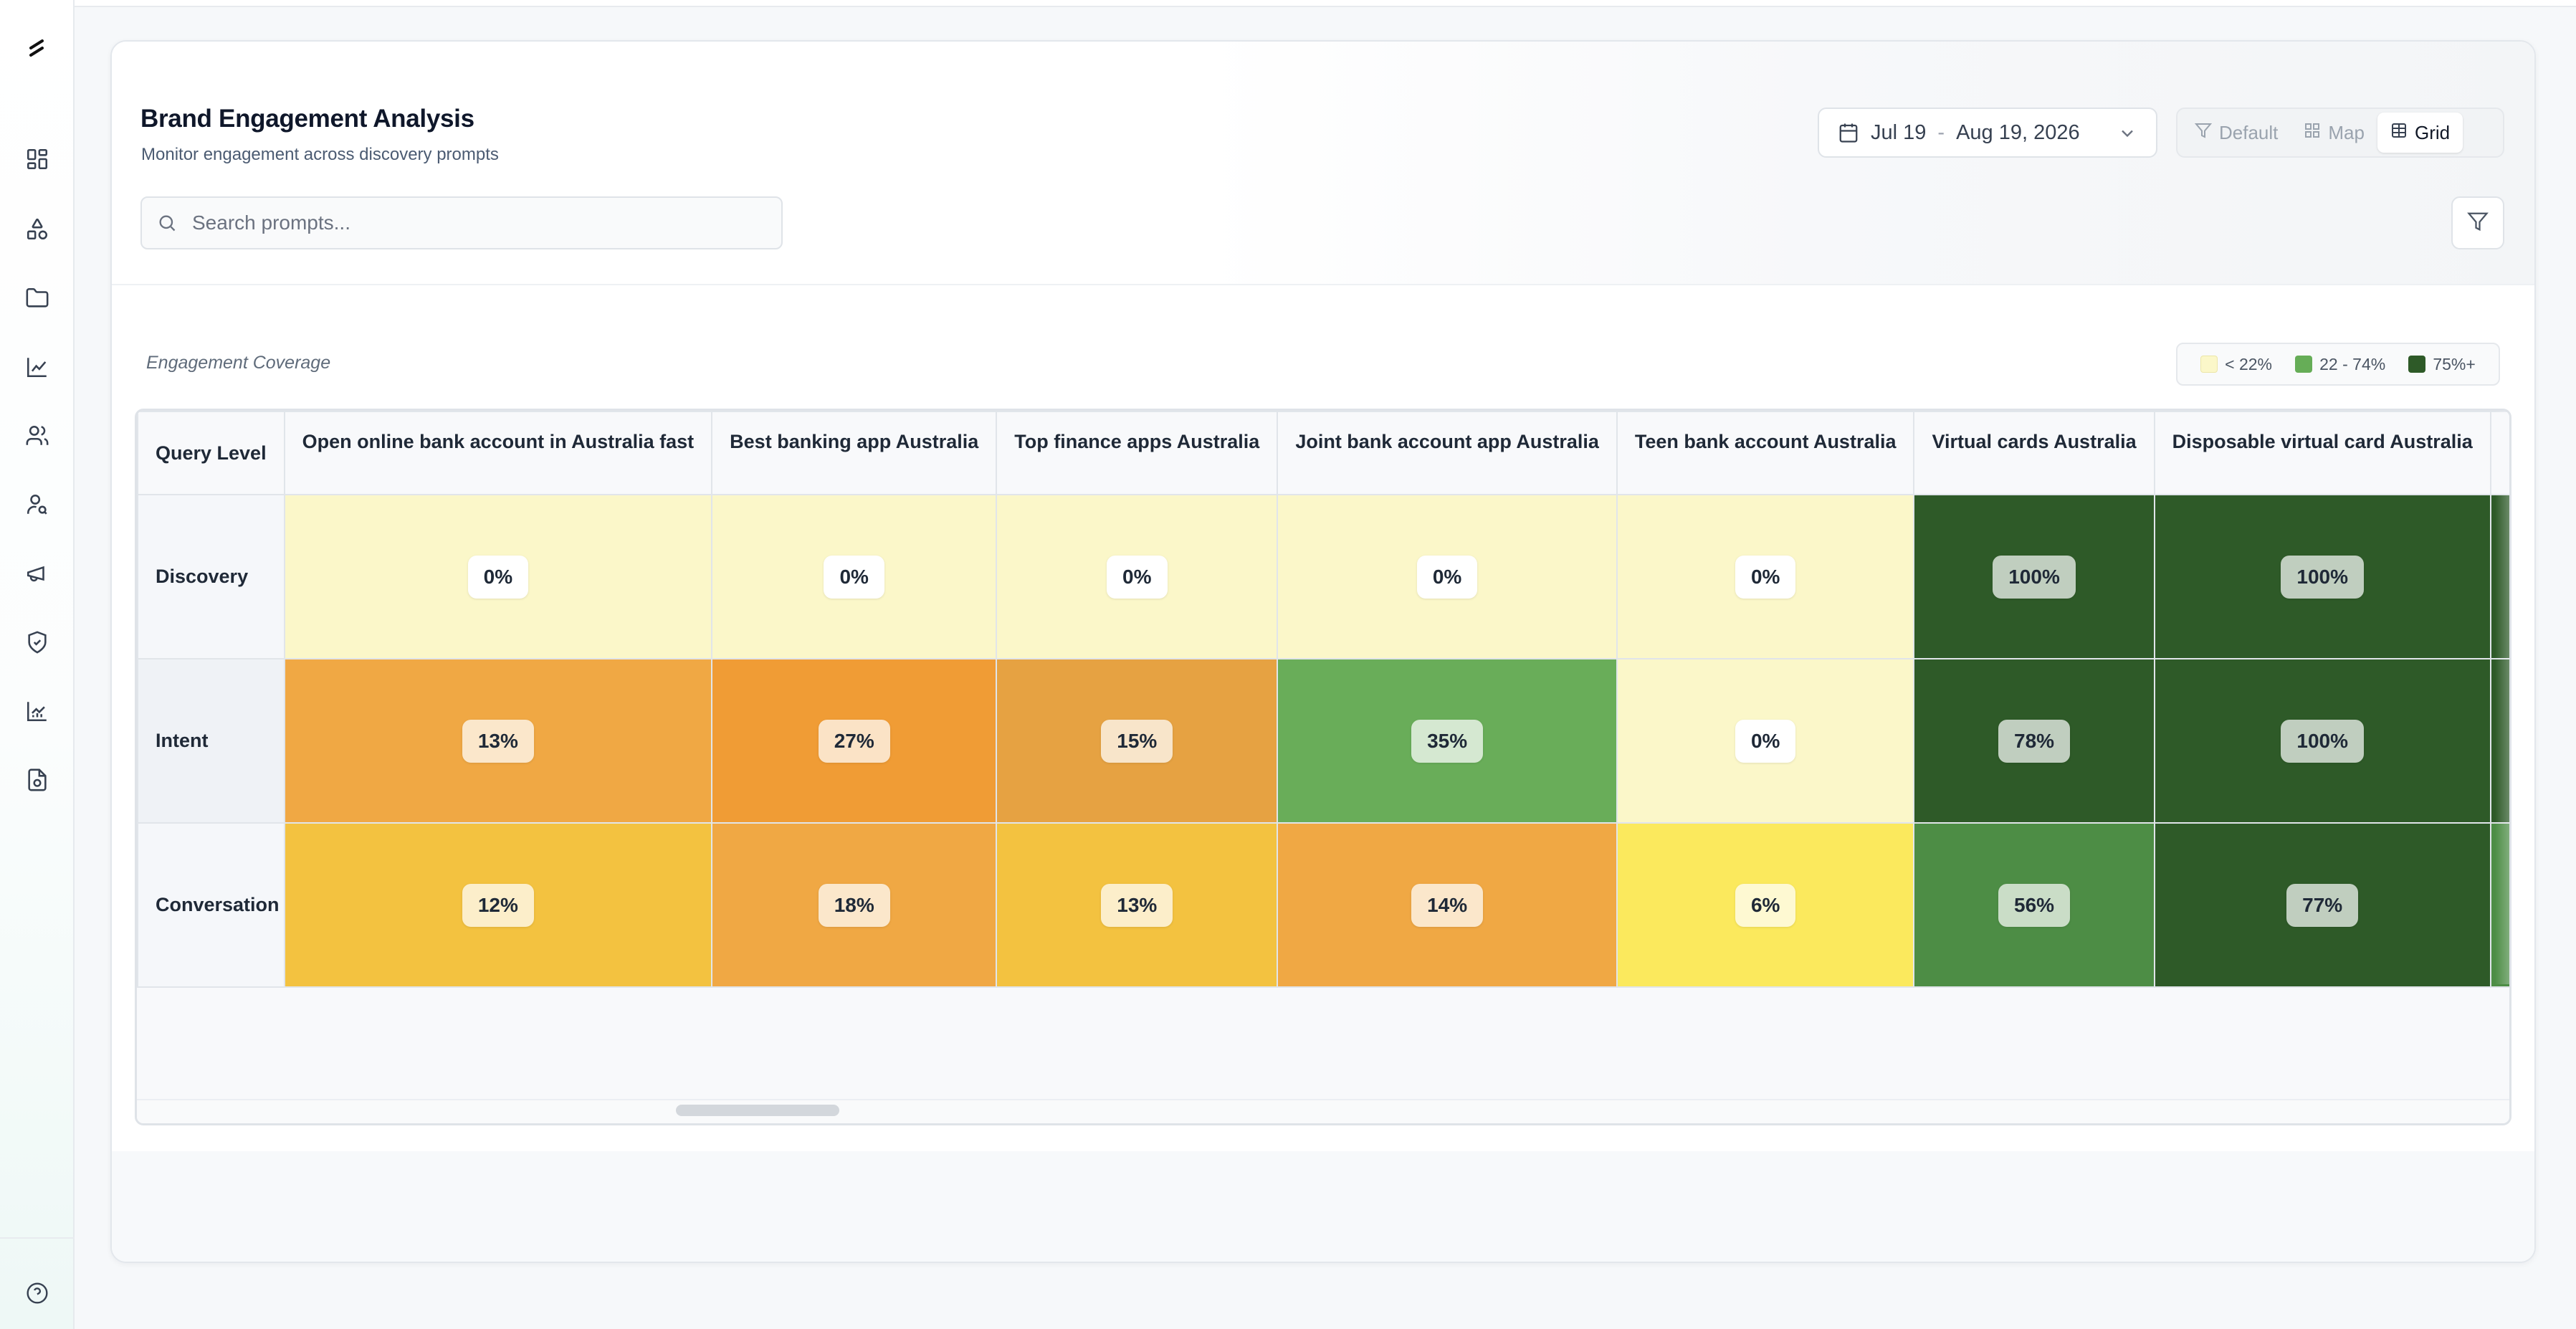  Describe the element at coordinates (2454, 363) in the screenshot. I see `legend-label-high: 75%+` at that location.